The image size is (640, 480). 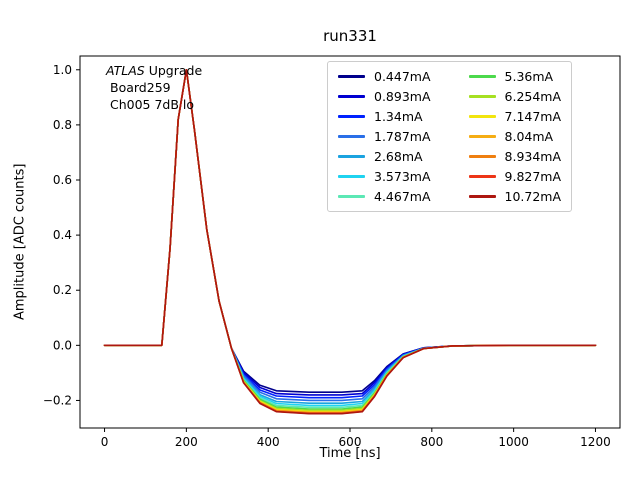 I want to click on legend-item: 8.04mA, so click(x=515, y=136).